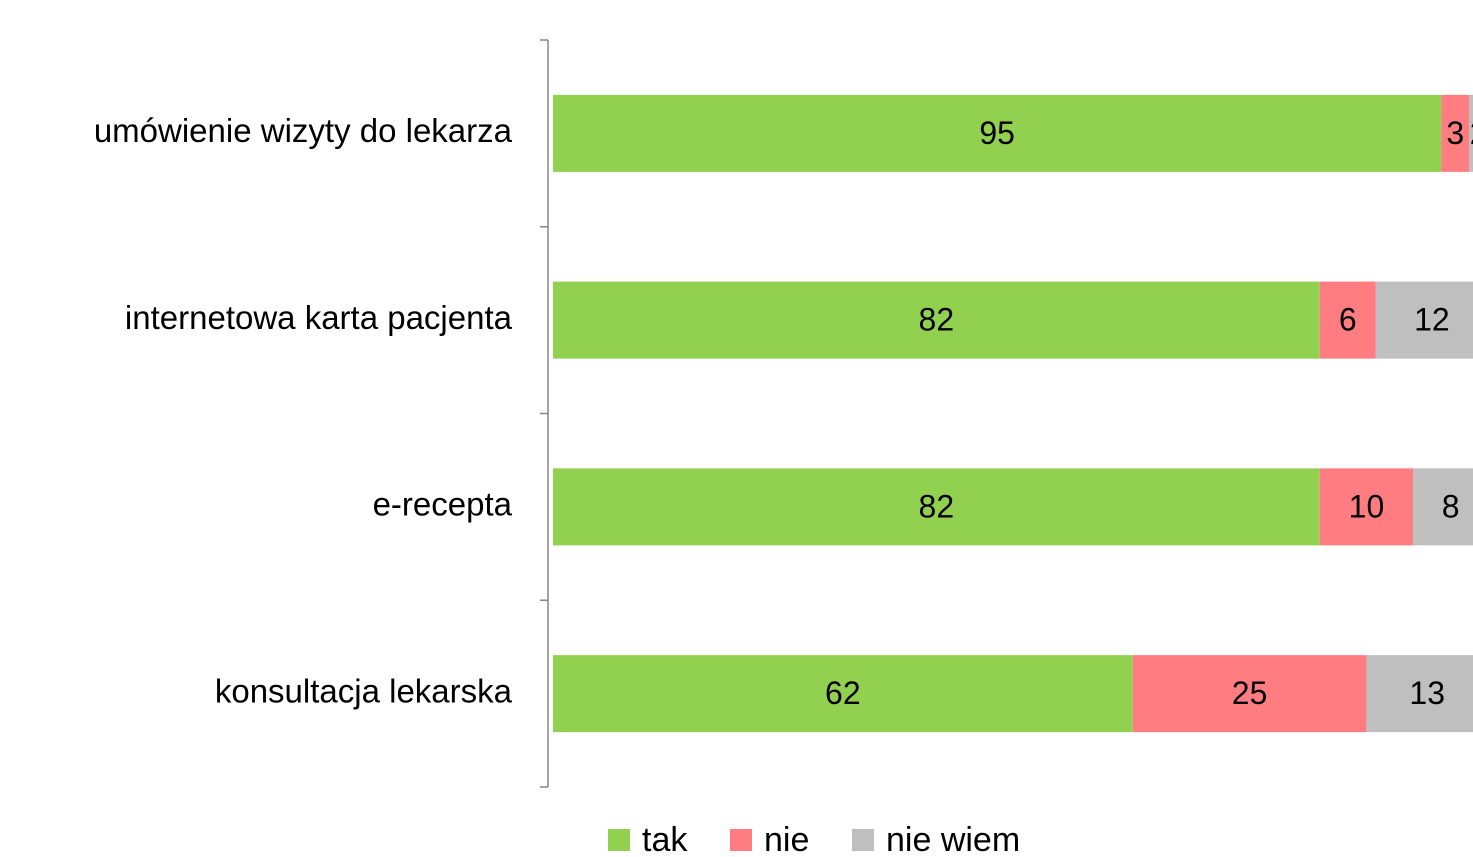 The height and width of the screenshot is (857, 1473). What do you see at coordinates (303, 130) in the screenshot?
I see `category-label: umówienie wizyty do lekarza` at bounding box center [303, 130].